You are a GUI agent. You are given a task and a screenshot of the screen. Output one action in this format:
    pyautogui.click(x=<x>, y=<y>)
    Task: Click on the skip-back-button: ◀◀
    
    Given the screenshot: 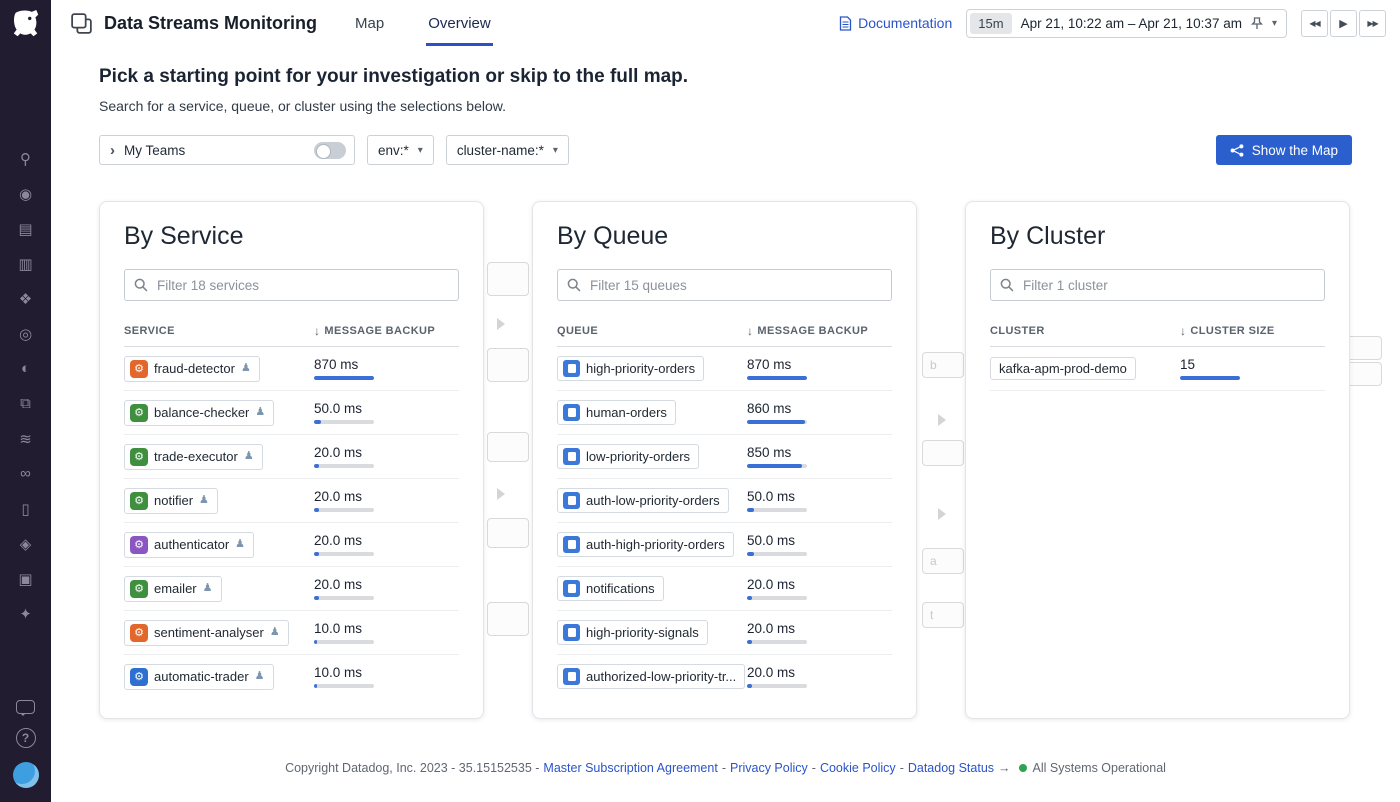 What is the action you would take?
    pyautogui.click(x=1314, y=23)
    